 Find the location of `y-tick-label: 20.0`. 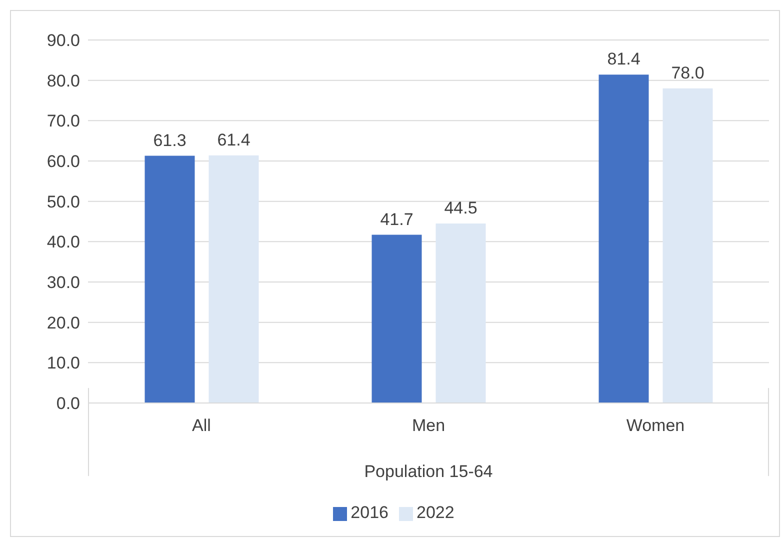

y-tick-label: 20.0 is located at coordinates (63, 322).